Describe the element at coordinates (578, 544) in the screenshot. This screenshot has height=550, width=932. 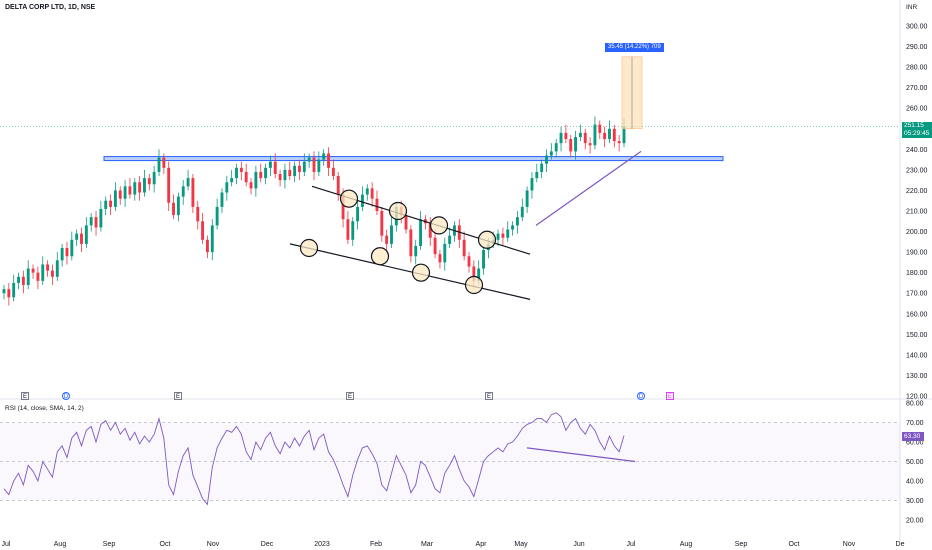
I see `time-label: Jun` at that location.